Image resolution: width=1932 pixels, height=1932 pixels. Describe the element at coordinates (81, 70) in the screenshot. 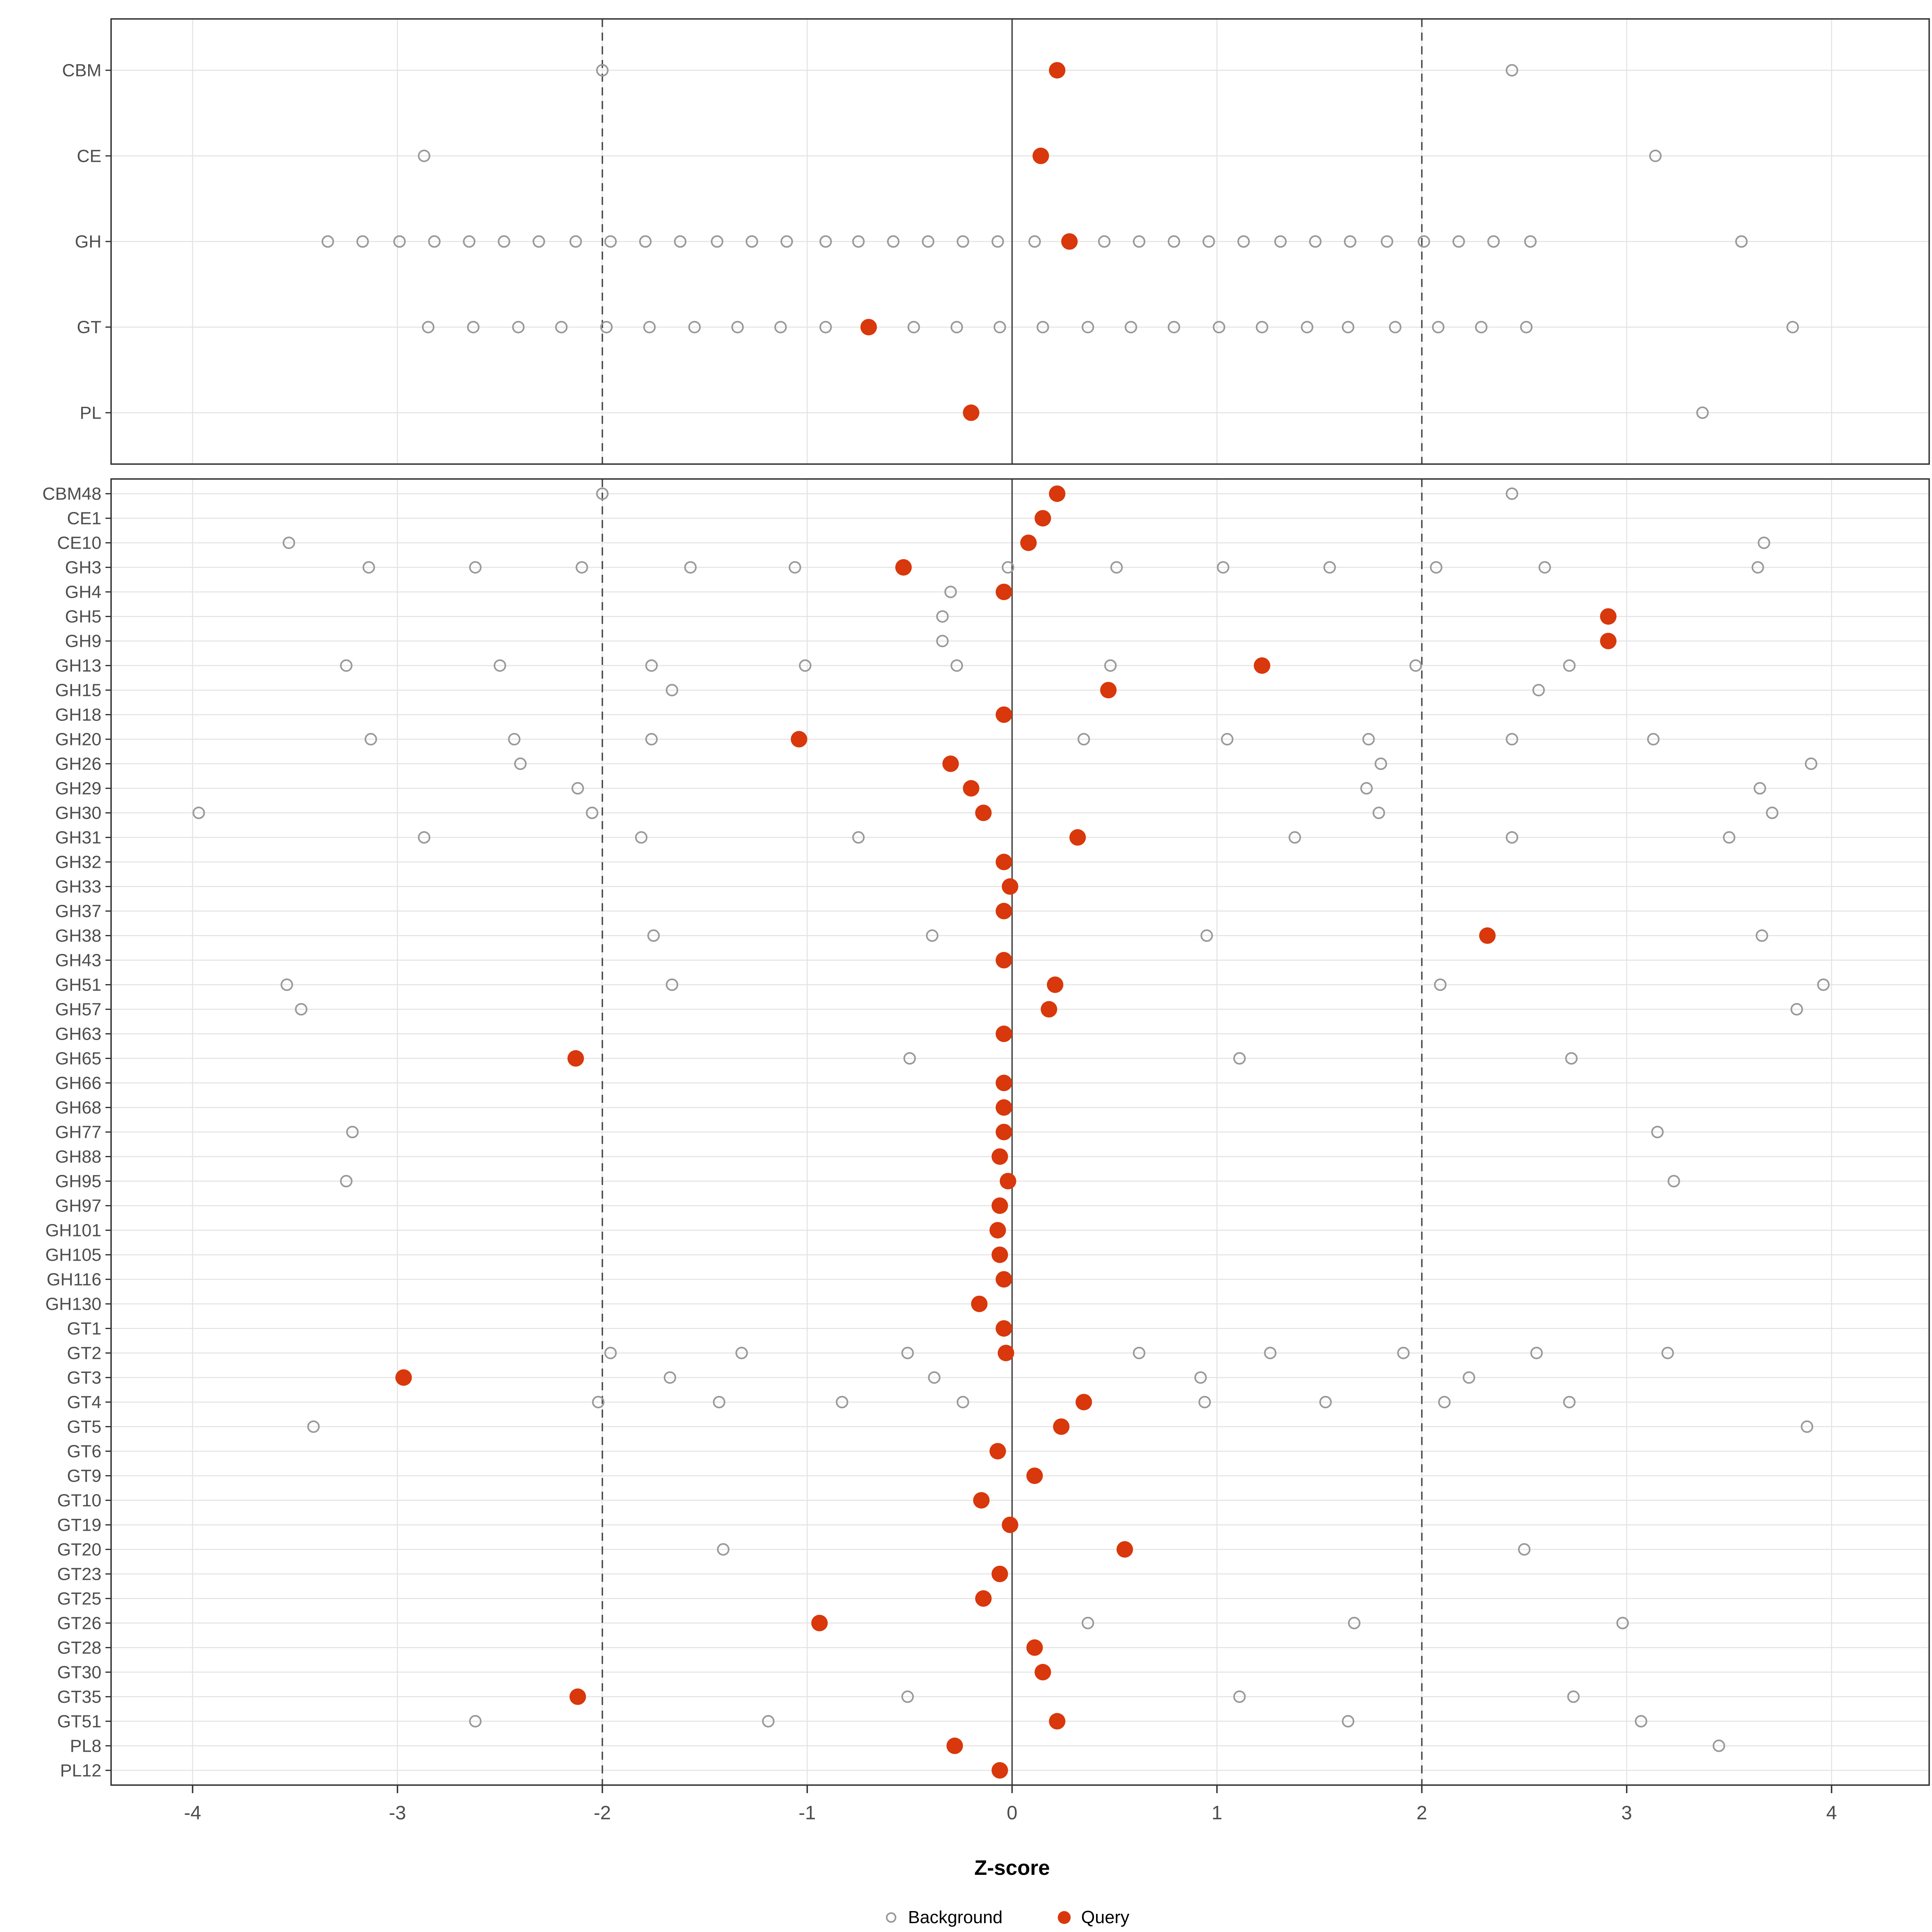

I see `row-label: CBM` at that location.